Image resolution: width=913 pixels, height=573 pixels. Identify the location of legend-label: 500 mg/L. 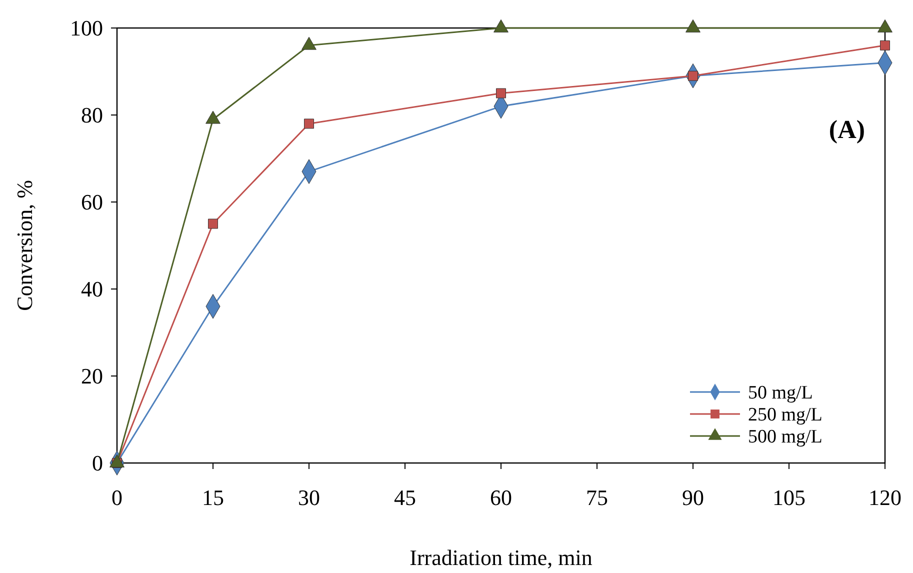
(785, 437).